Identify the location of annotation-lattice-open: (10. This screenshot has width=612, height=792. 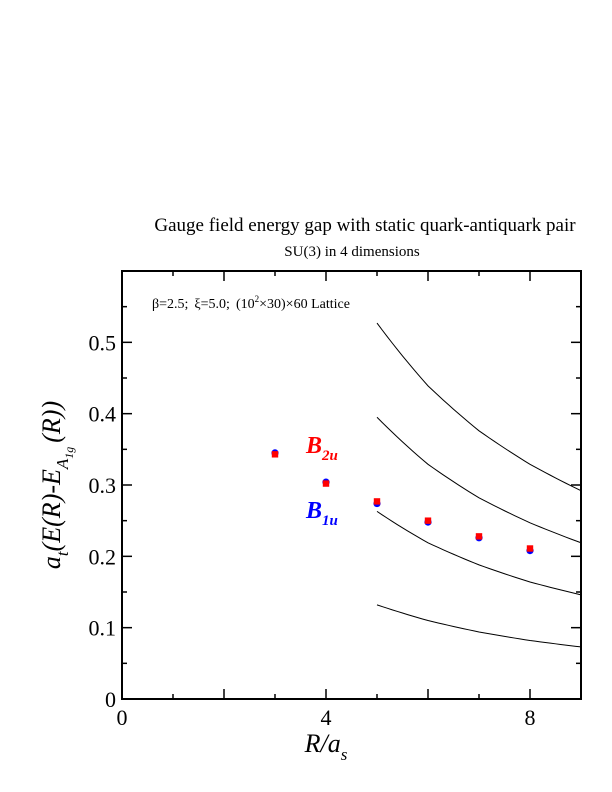
(245, 304).